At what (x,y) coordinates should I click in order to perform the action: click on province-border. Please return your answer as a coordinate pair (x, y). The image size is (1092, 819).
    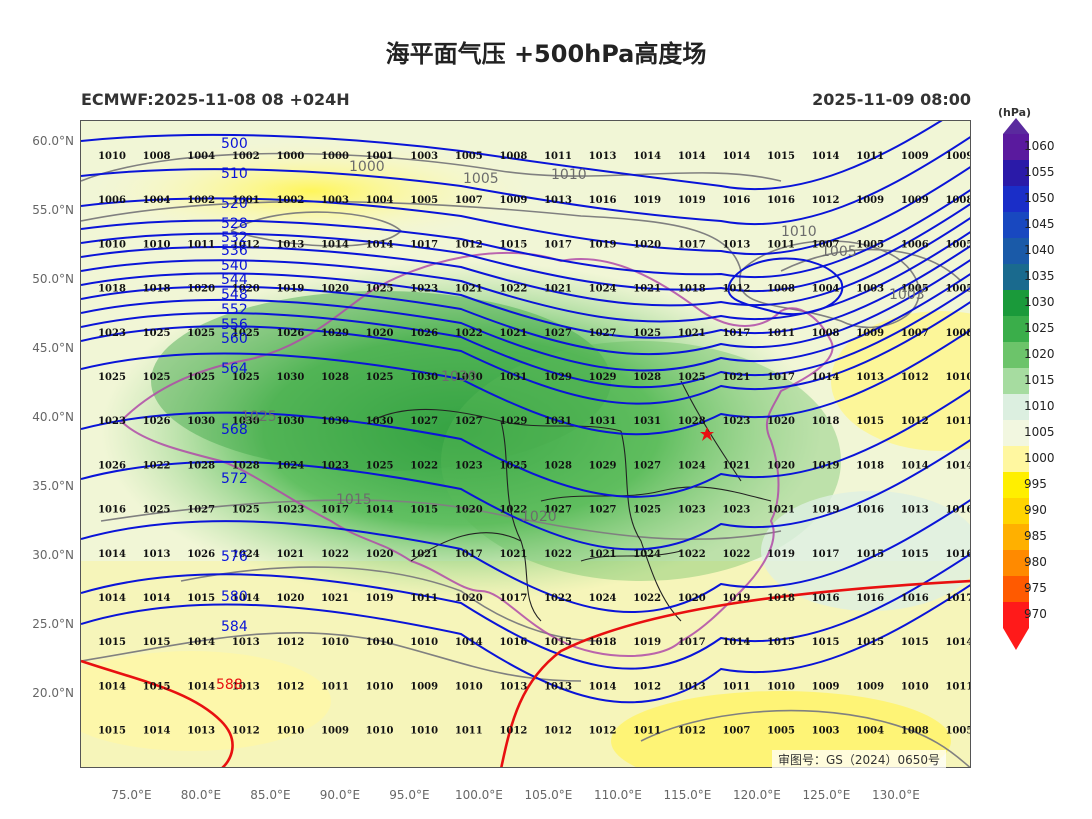
    Looking at the image, I should click on (711, 431).